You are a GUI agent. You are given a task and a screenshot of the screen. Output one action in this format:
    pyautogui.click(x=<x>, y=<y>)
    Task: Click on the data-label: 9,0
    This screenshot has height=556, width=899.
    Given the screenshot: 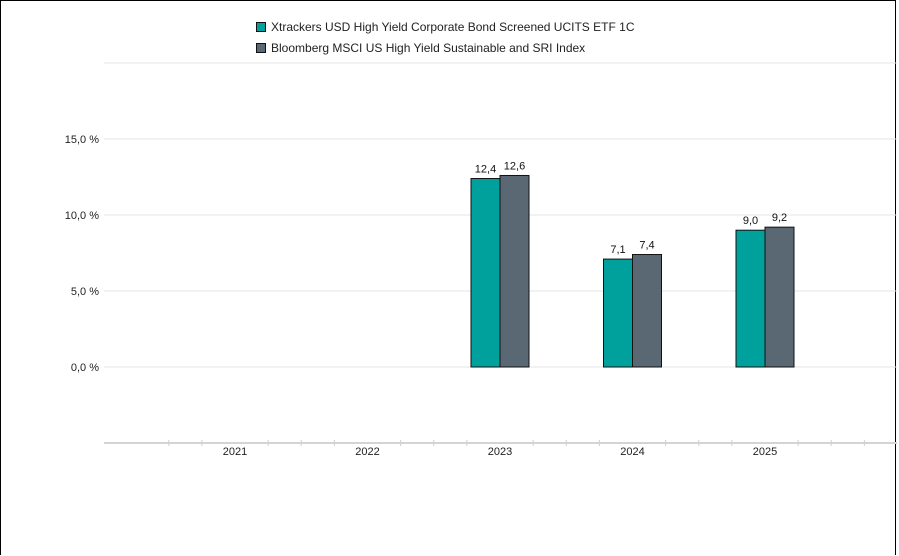 What is the action you would take?
    pyautogui.click(x=750, y=221)
    